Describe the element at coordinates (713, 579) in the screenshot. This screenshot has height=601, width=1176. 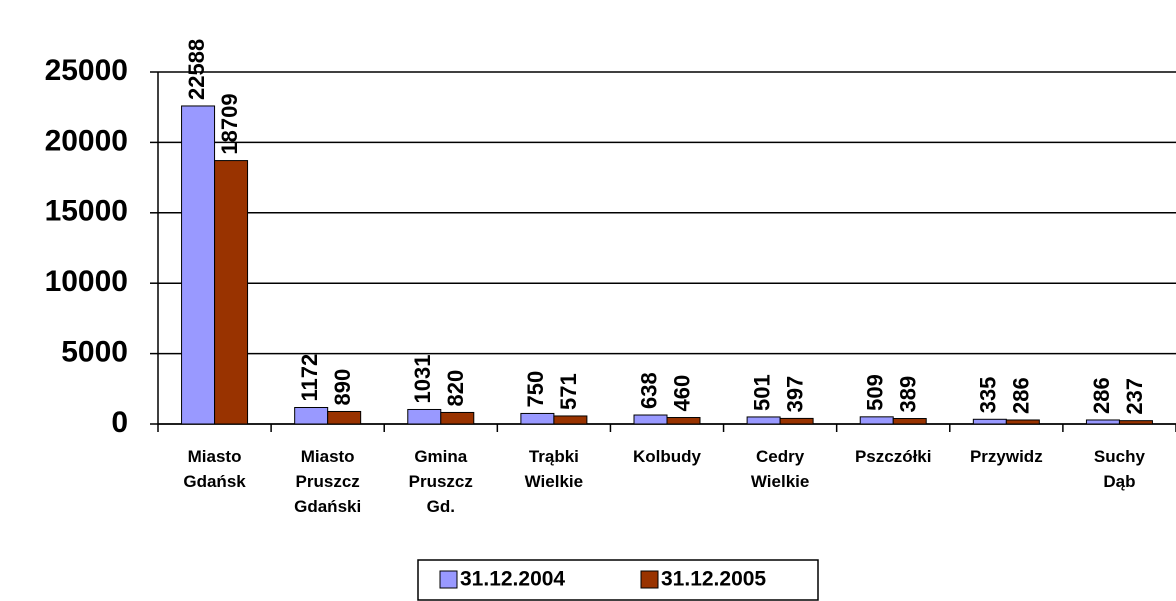
I see `legend-label: 31.12.2005` at that location.